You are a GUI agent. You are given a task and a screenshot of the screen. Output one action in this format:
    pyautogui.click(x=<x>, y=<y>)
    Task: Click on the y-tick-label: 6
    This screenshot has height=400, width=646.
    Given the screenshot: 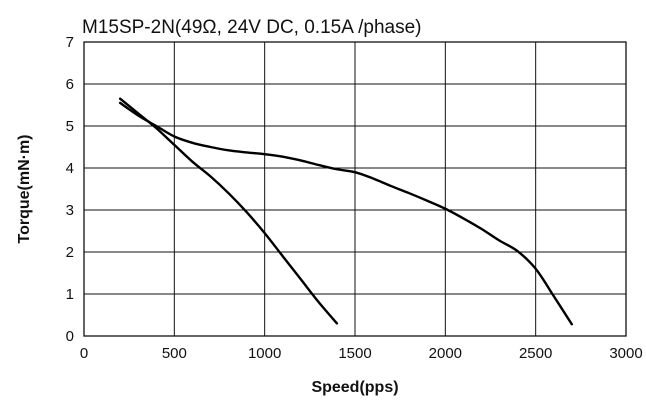 What is the action you would take?
    pyautogui.click(x=70, y=84)
    